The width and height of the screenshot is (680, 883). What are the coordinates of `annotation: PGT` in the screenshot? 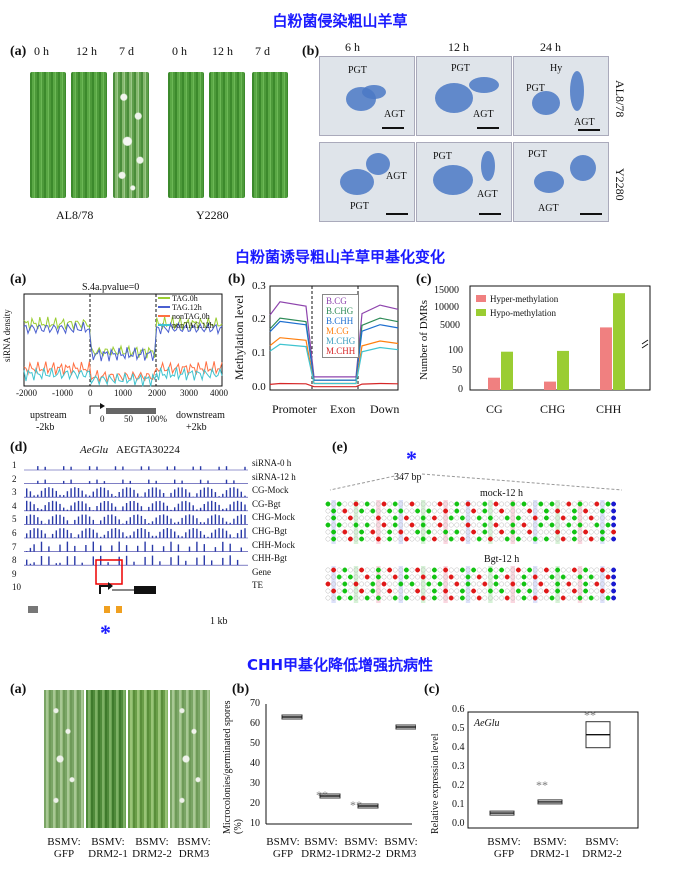 It's located at (535, 88).